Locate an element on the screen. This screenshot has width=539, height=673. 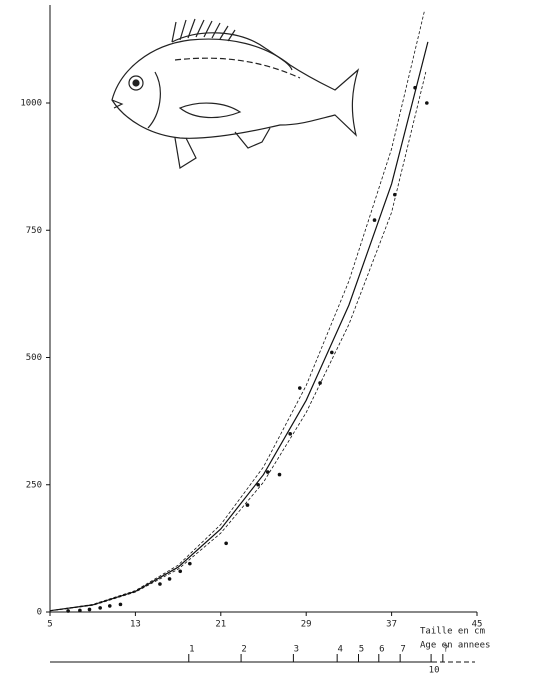
y-tick-label: 1000 is located at coordinates (31, 104).